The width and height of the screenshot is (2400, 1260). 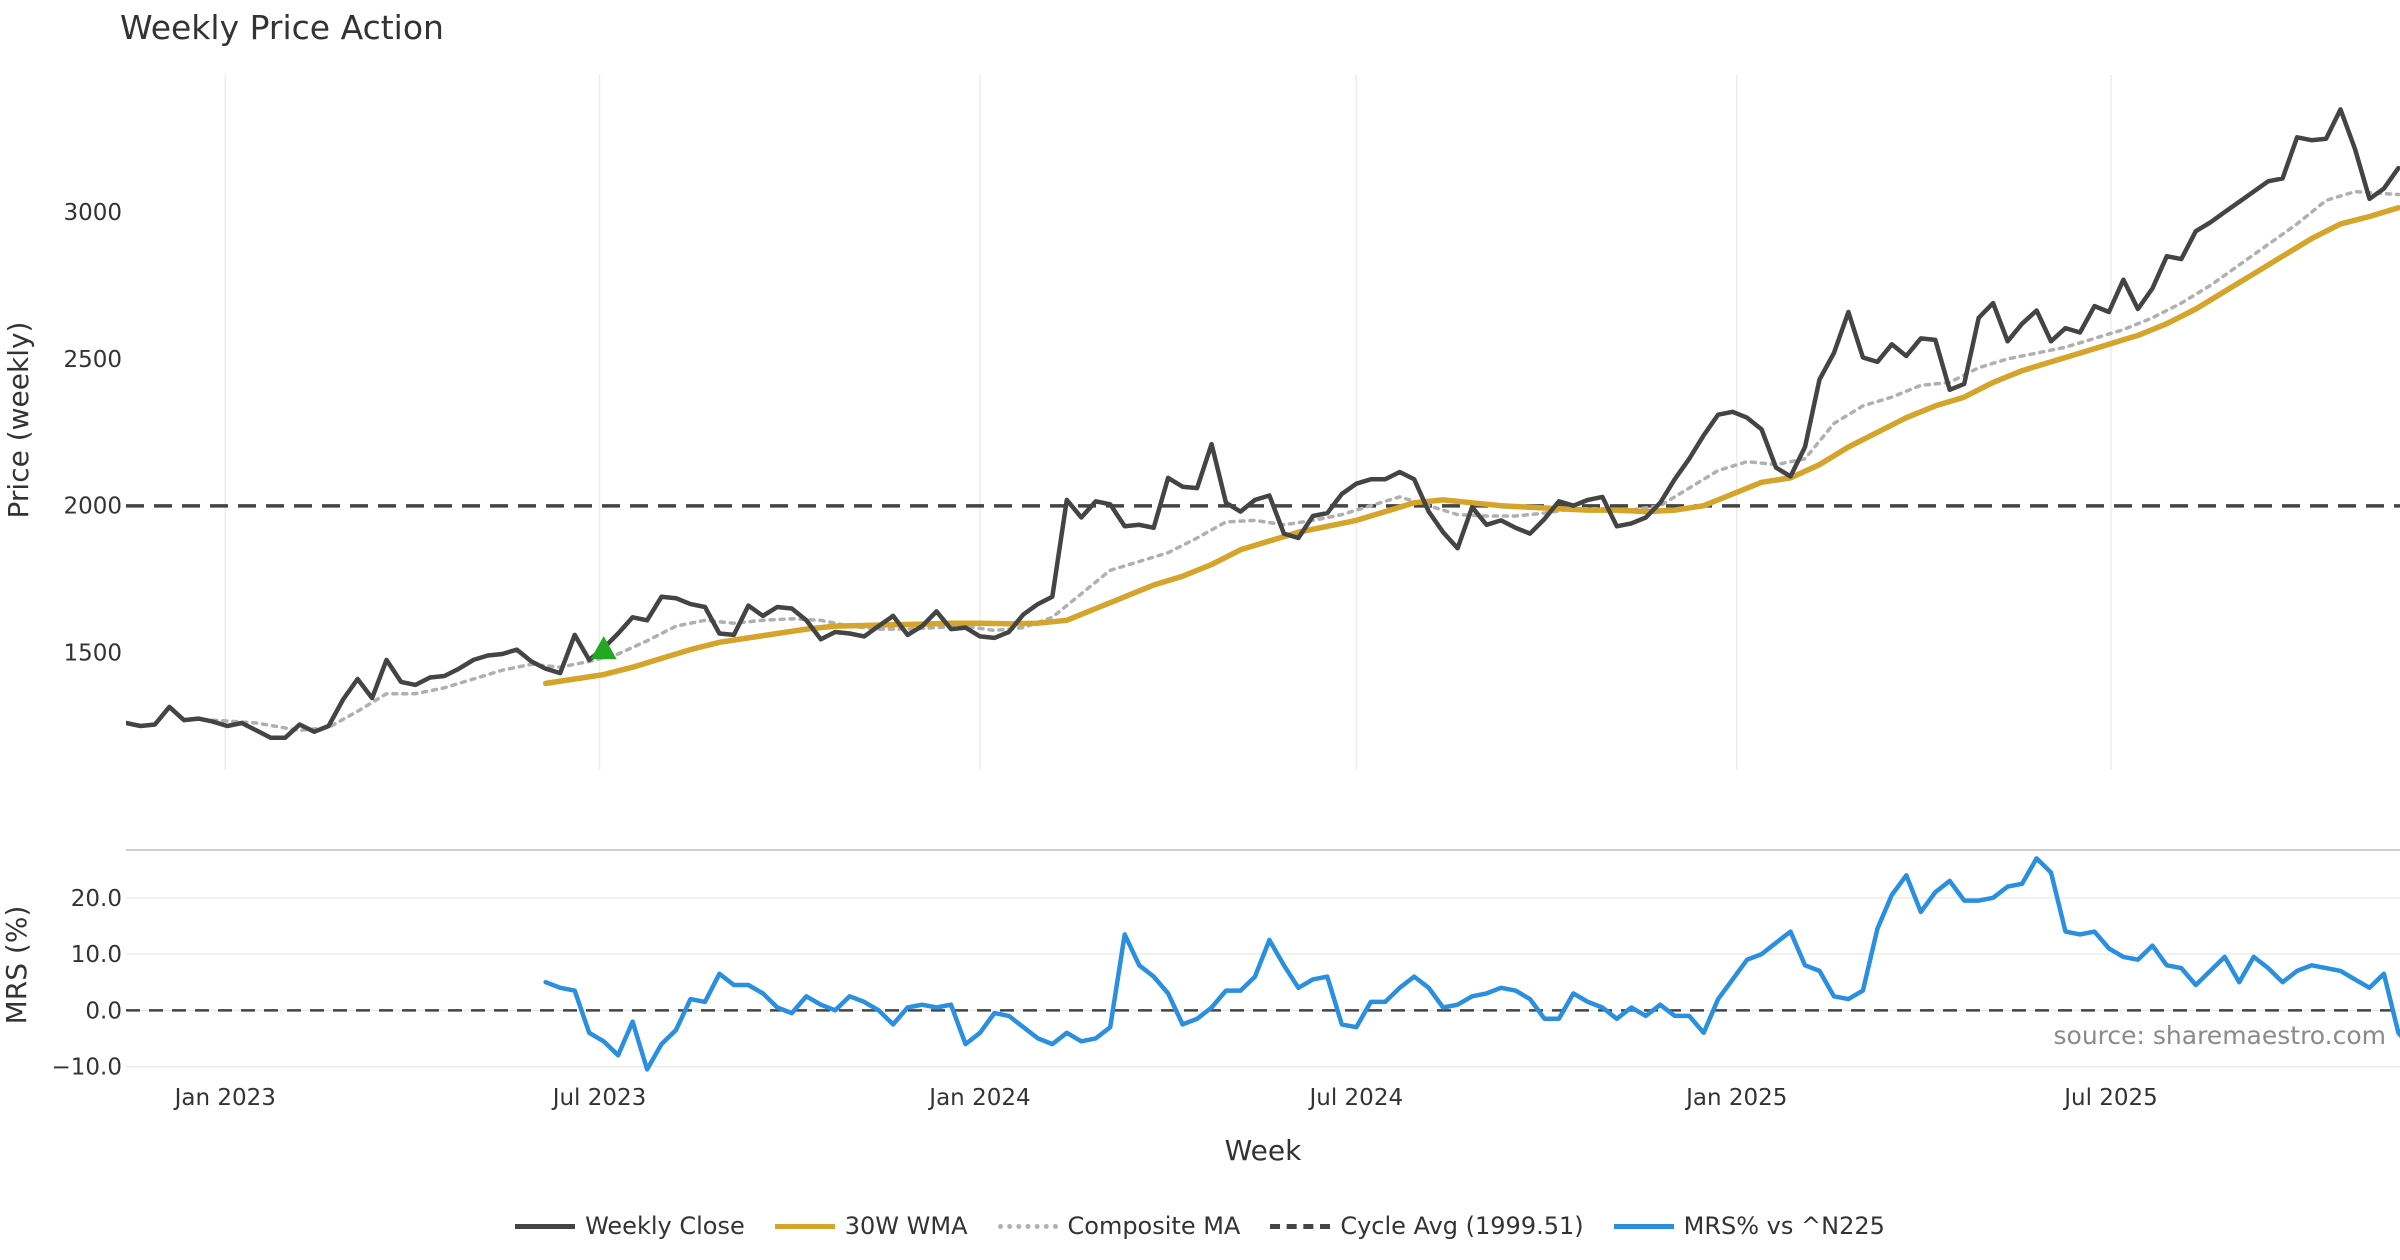 I want to click on x-axis-title: Week, so click(x=1263, y=1150).